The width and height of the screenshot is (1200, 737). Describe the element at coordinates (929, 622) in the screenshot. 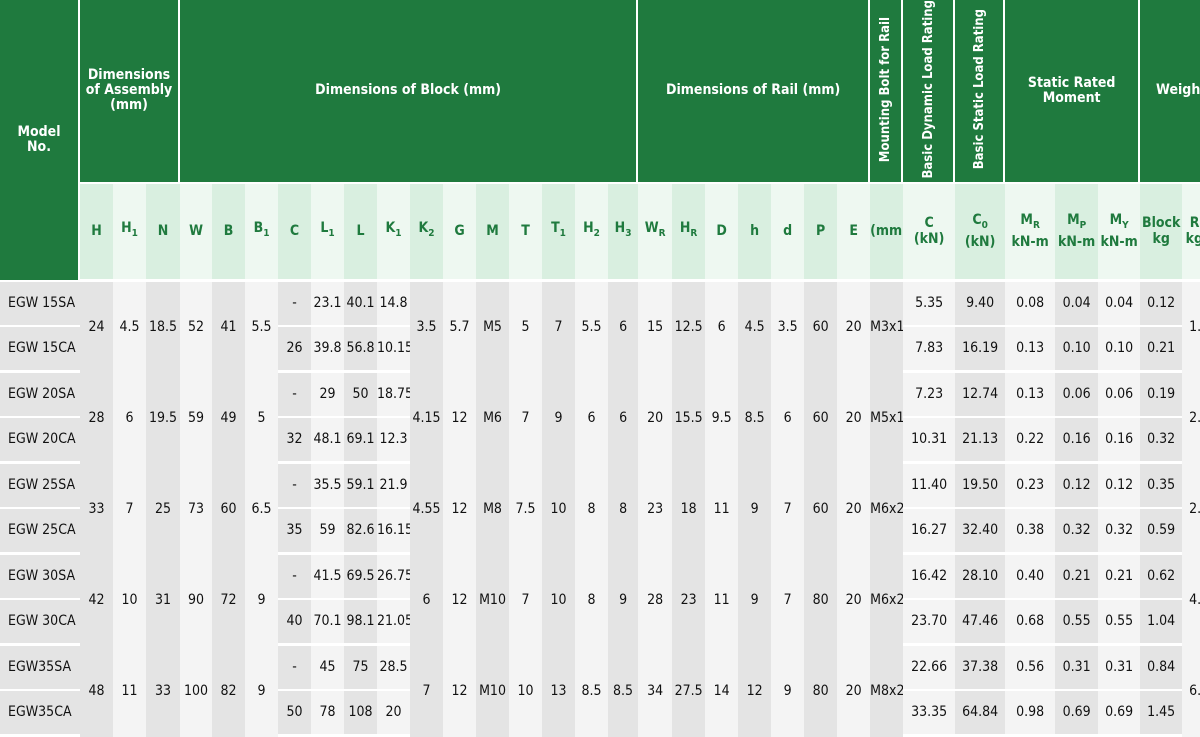

I see `cell-c-kn: 23.70` at that location.